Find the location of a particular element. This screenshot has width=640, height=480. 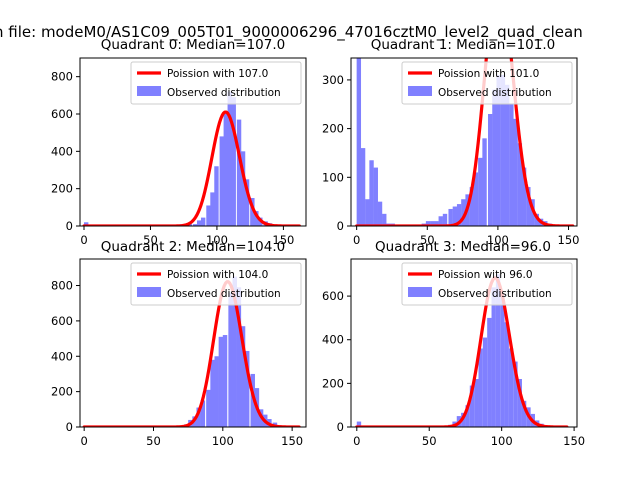

legend: Poission with 101.0 Observed distribution is located at coordinates (487, 83).